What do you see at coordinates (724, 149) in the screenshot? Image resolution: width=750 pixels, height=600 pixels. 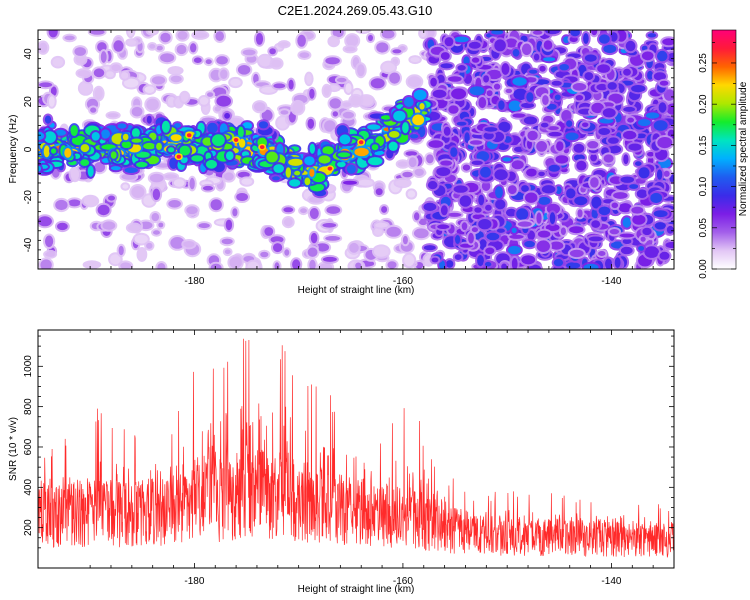 I see `colorbar-frame` at bounding box center [724, 149].